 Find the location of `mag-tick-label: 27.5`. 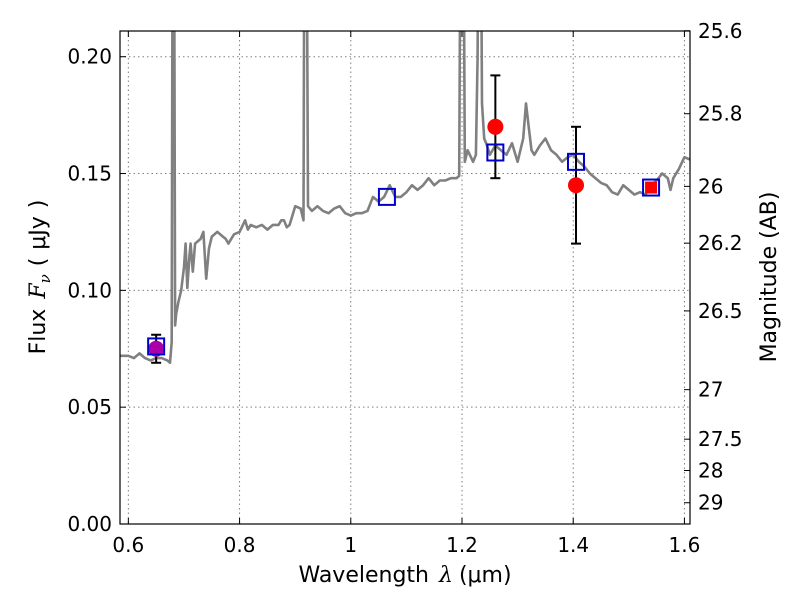

mag-tick-label: 27.5 is located at coordinates (720, 439).